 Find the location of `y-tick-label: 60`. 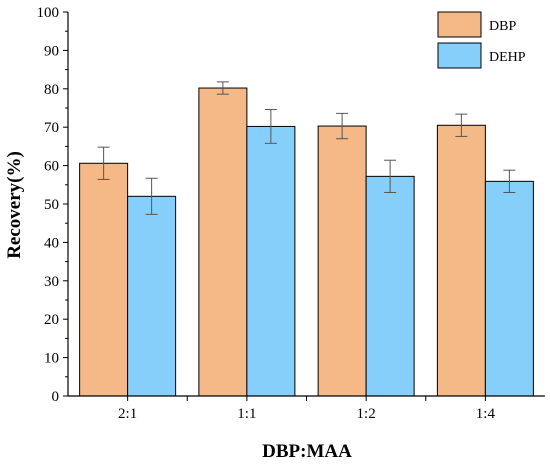

y-tick-label: 60 is located at coordinates (51, 167).